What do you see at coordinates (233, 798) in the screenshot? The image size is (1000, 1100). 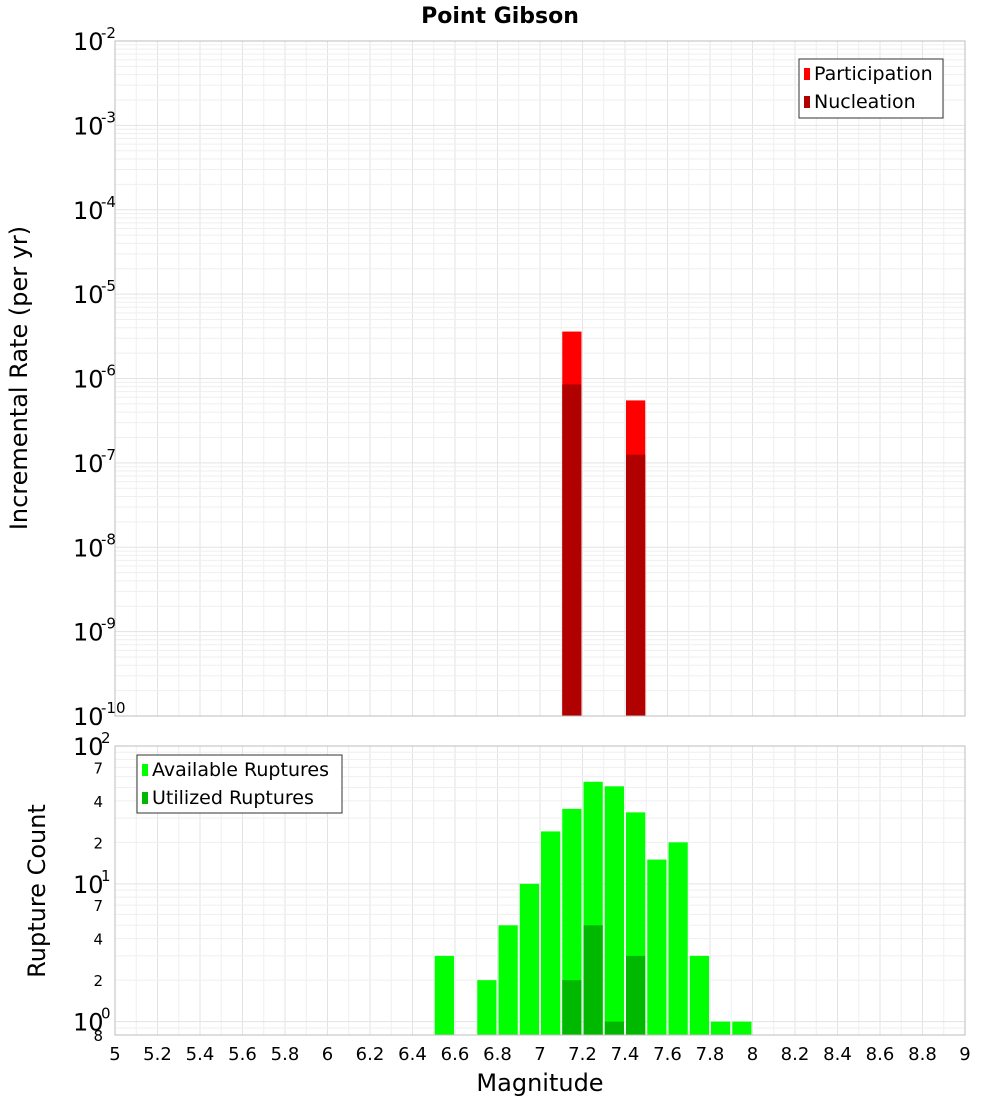 I see `bottom-legend-label: Utilized Ruptures` at bounding box center [233, 798].